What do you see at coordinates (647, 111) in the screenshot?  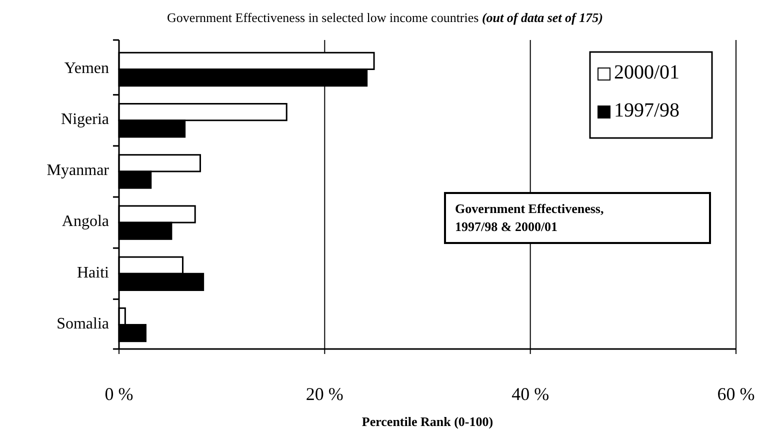 I see `legend-label: 1997/98` at bounding box center [647, 111].